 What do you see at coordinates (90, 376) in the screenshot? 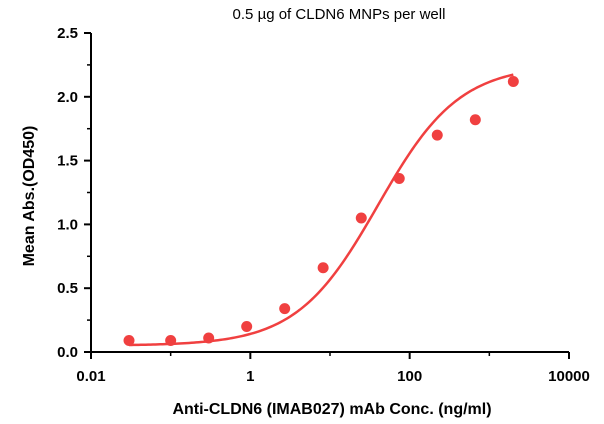
I see `x-tick-label: 0.01` at bounding box center [90, 376].